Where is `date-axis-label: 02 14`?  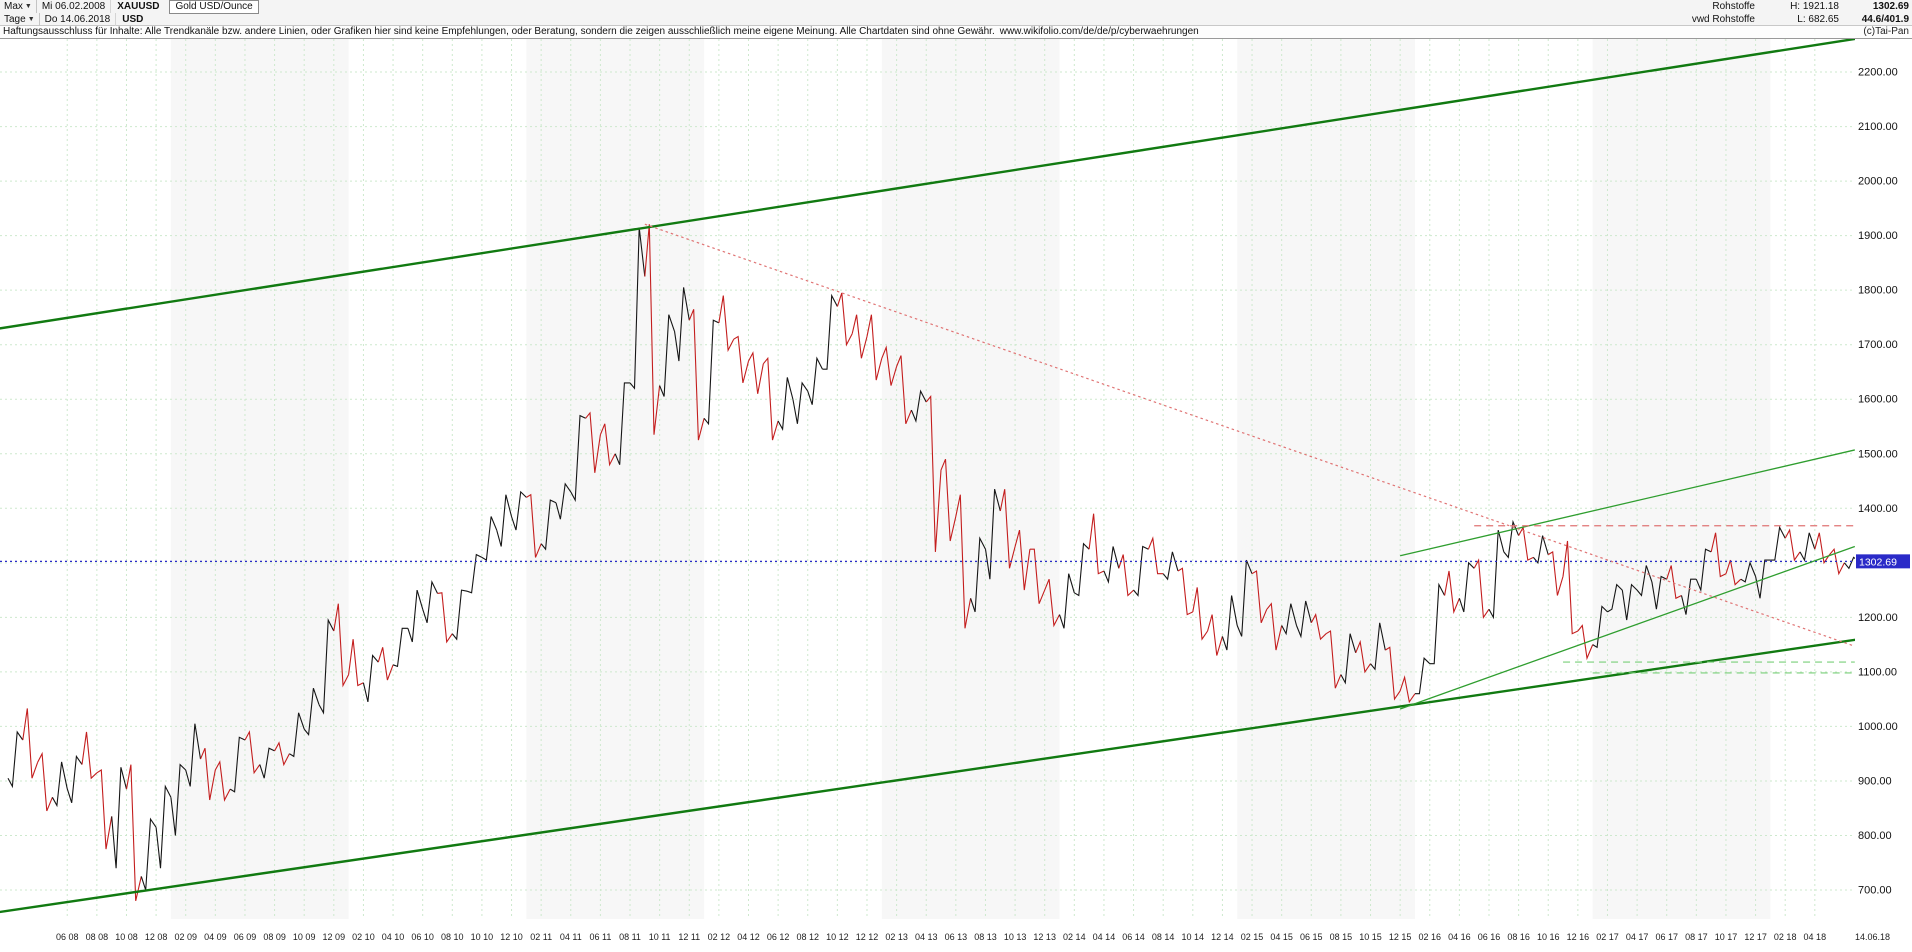
date-axis-label: 02 14 is located at coordinates (1074, 937).